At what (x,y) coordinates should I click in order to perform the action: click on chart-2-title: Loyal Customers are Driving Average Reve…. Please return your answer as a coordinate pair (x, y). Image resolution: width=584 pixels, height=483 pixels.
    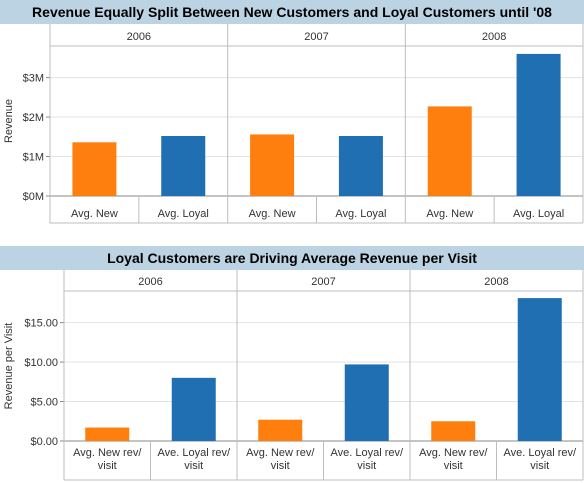
    Looking at the image, I should click on (292, 258).